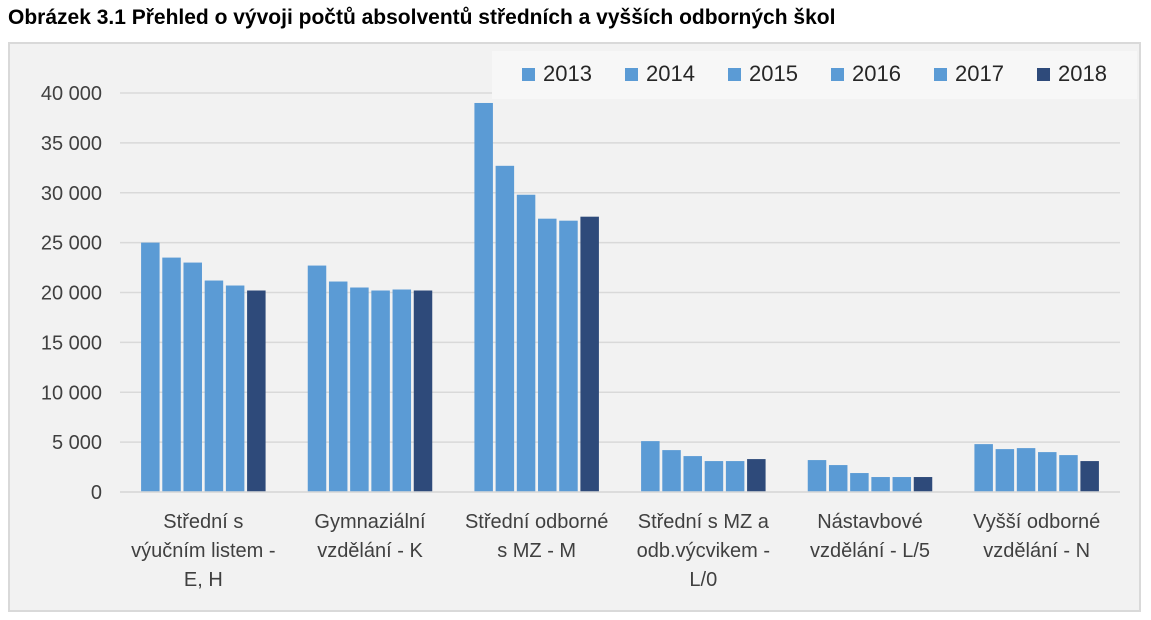 This screenshot has height=620, width=1151. What do you see at coordinates (567, 73) in the screenshot?
I see `legend-label: 2013` at bounding box center [567, 73].